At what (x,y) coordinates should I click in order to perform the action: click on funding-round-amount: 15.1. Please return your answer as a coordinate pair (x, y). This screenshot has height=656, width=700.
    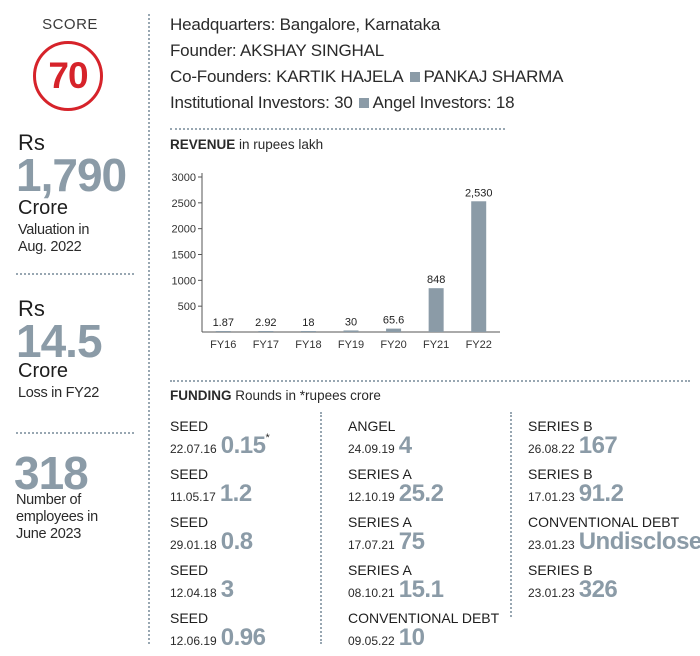
    Looking at the image, I should click on (421, 589).